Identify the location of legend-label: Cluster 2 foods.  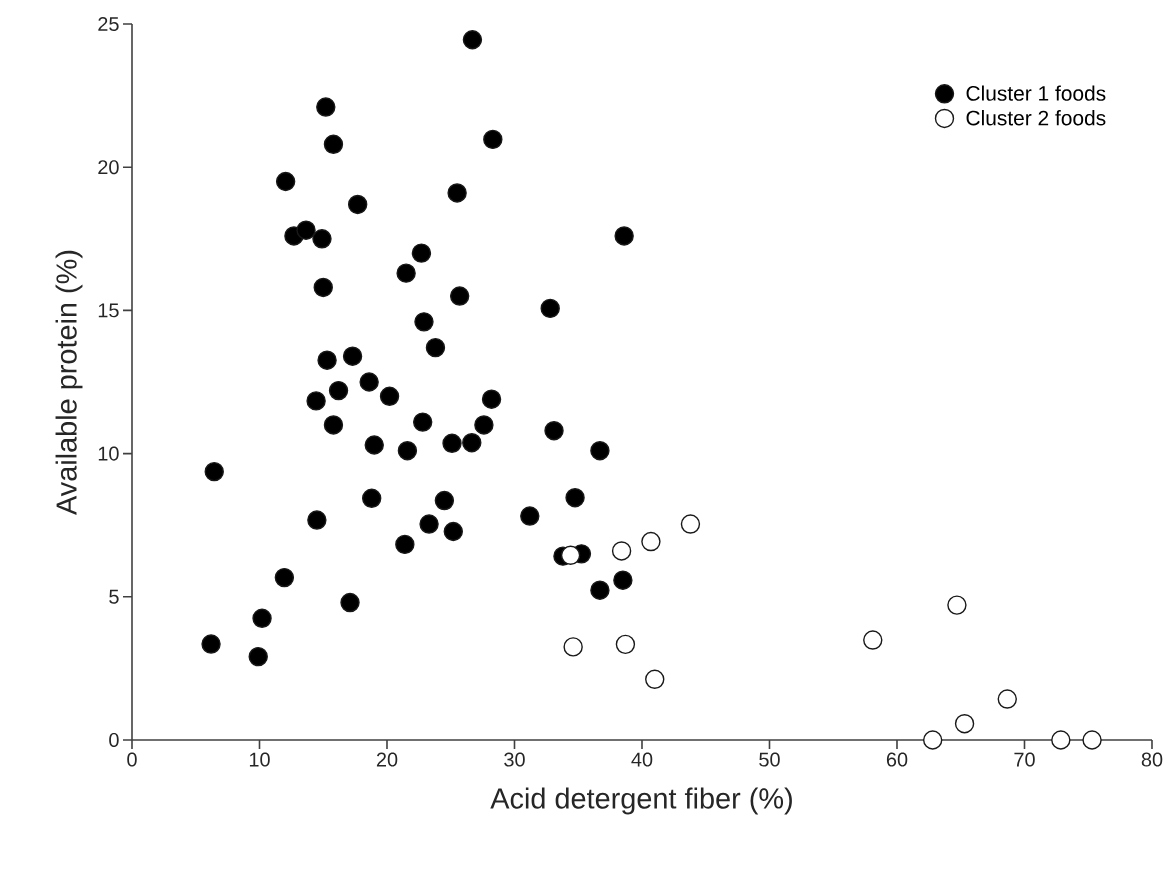
(1036, 118).